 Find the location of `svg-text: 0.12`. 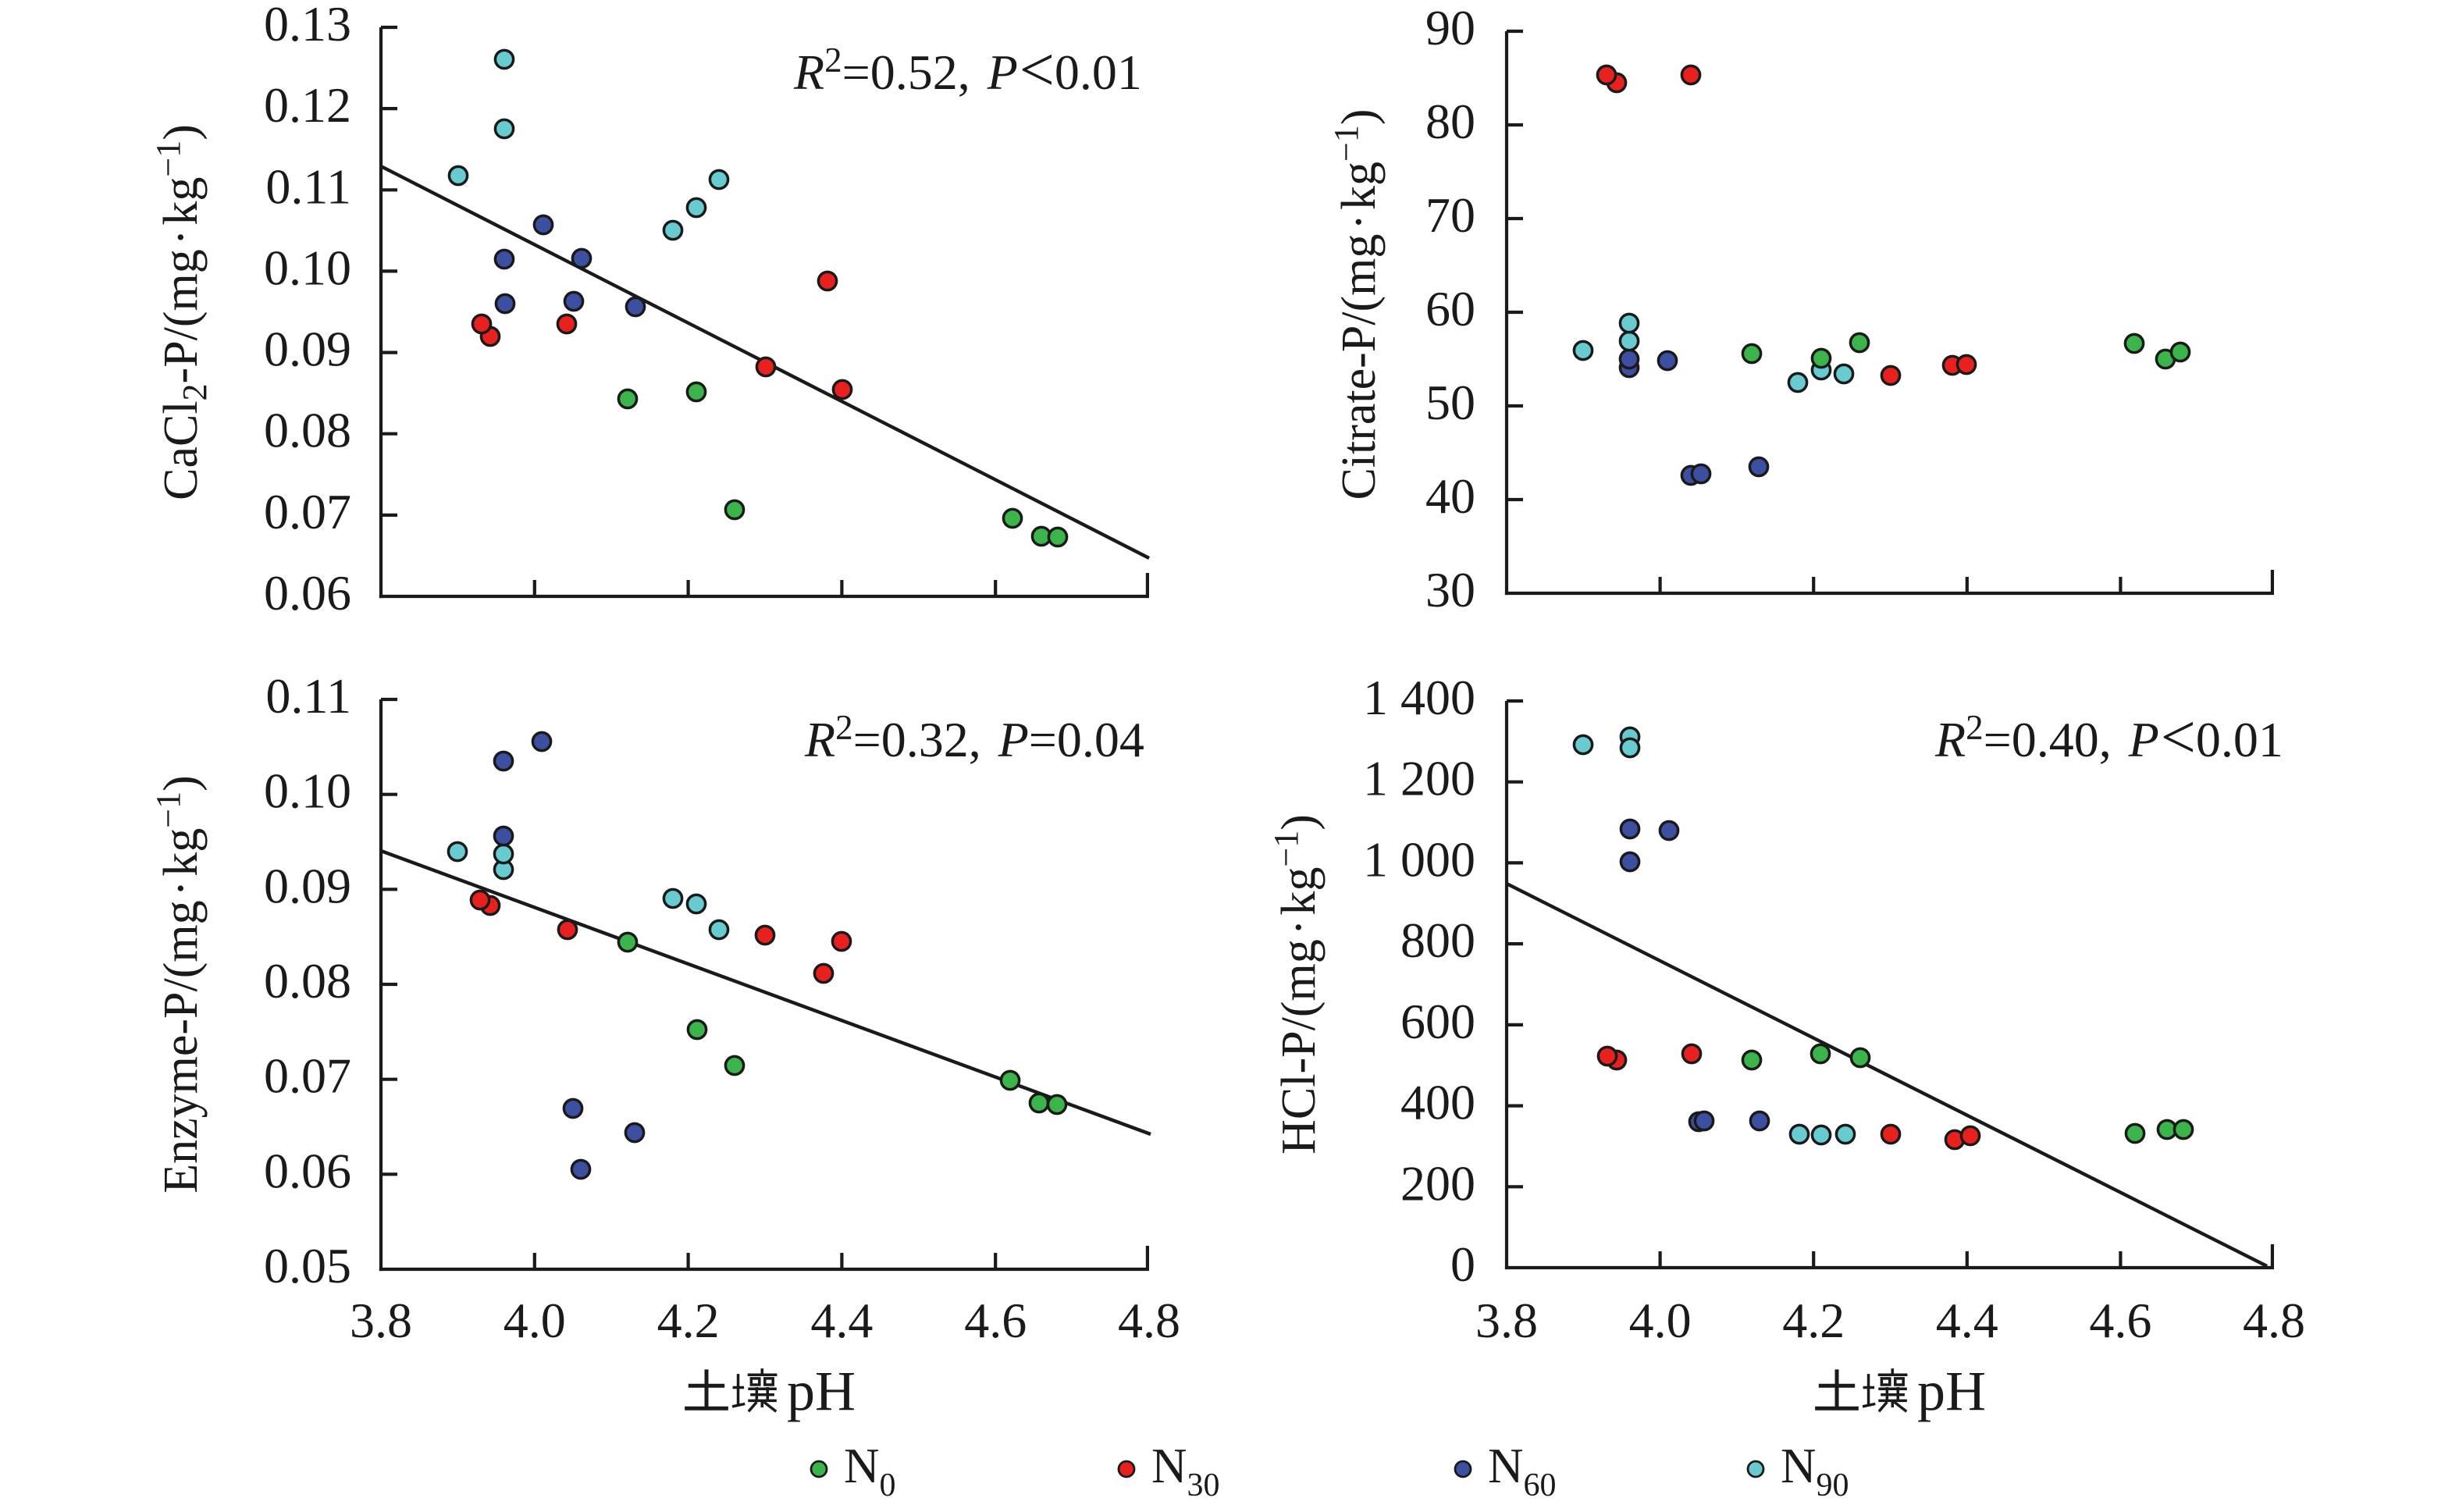

svg-text: 0.12 is located at coordinates (307, 105).